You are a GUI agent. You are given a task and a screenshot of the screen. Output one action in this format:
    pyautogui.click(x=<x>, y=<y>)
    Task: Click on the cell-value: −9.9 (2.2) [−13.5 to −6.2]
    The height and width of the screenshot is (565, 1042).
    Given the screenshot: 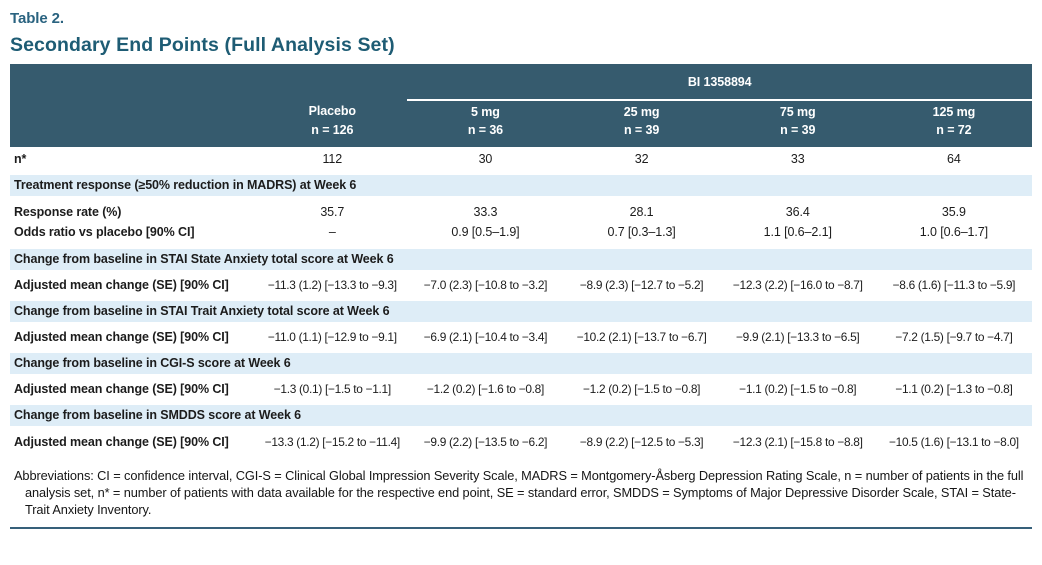 What is the action you would take?
    pyautogui.click(x=485, y=441)
    